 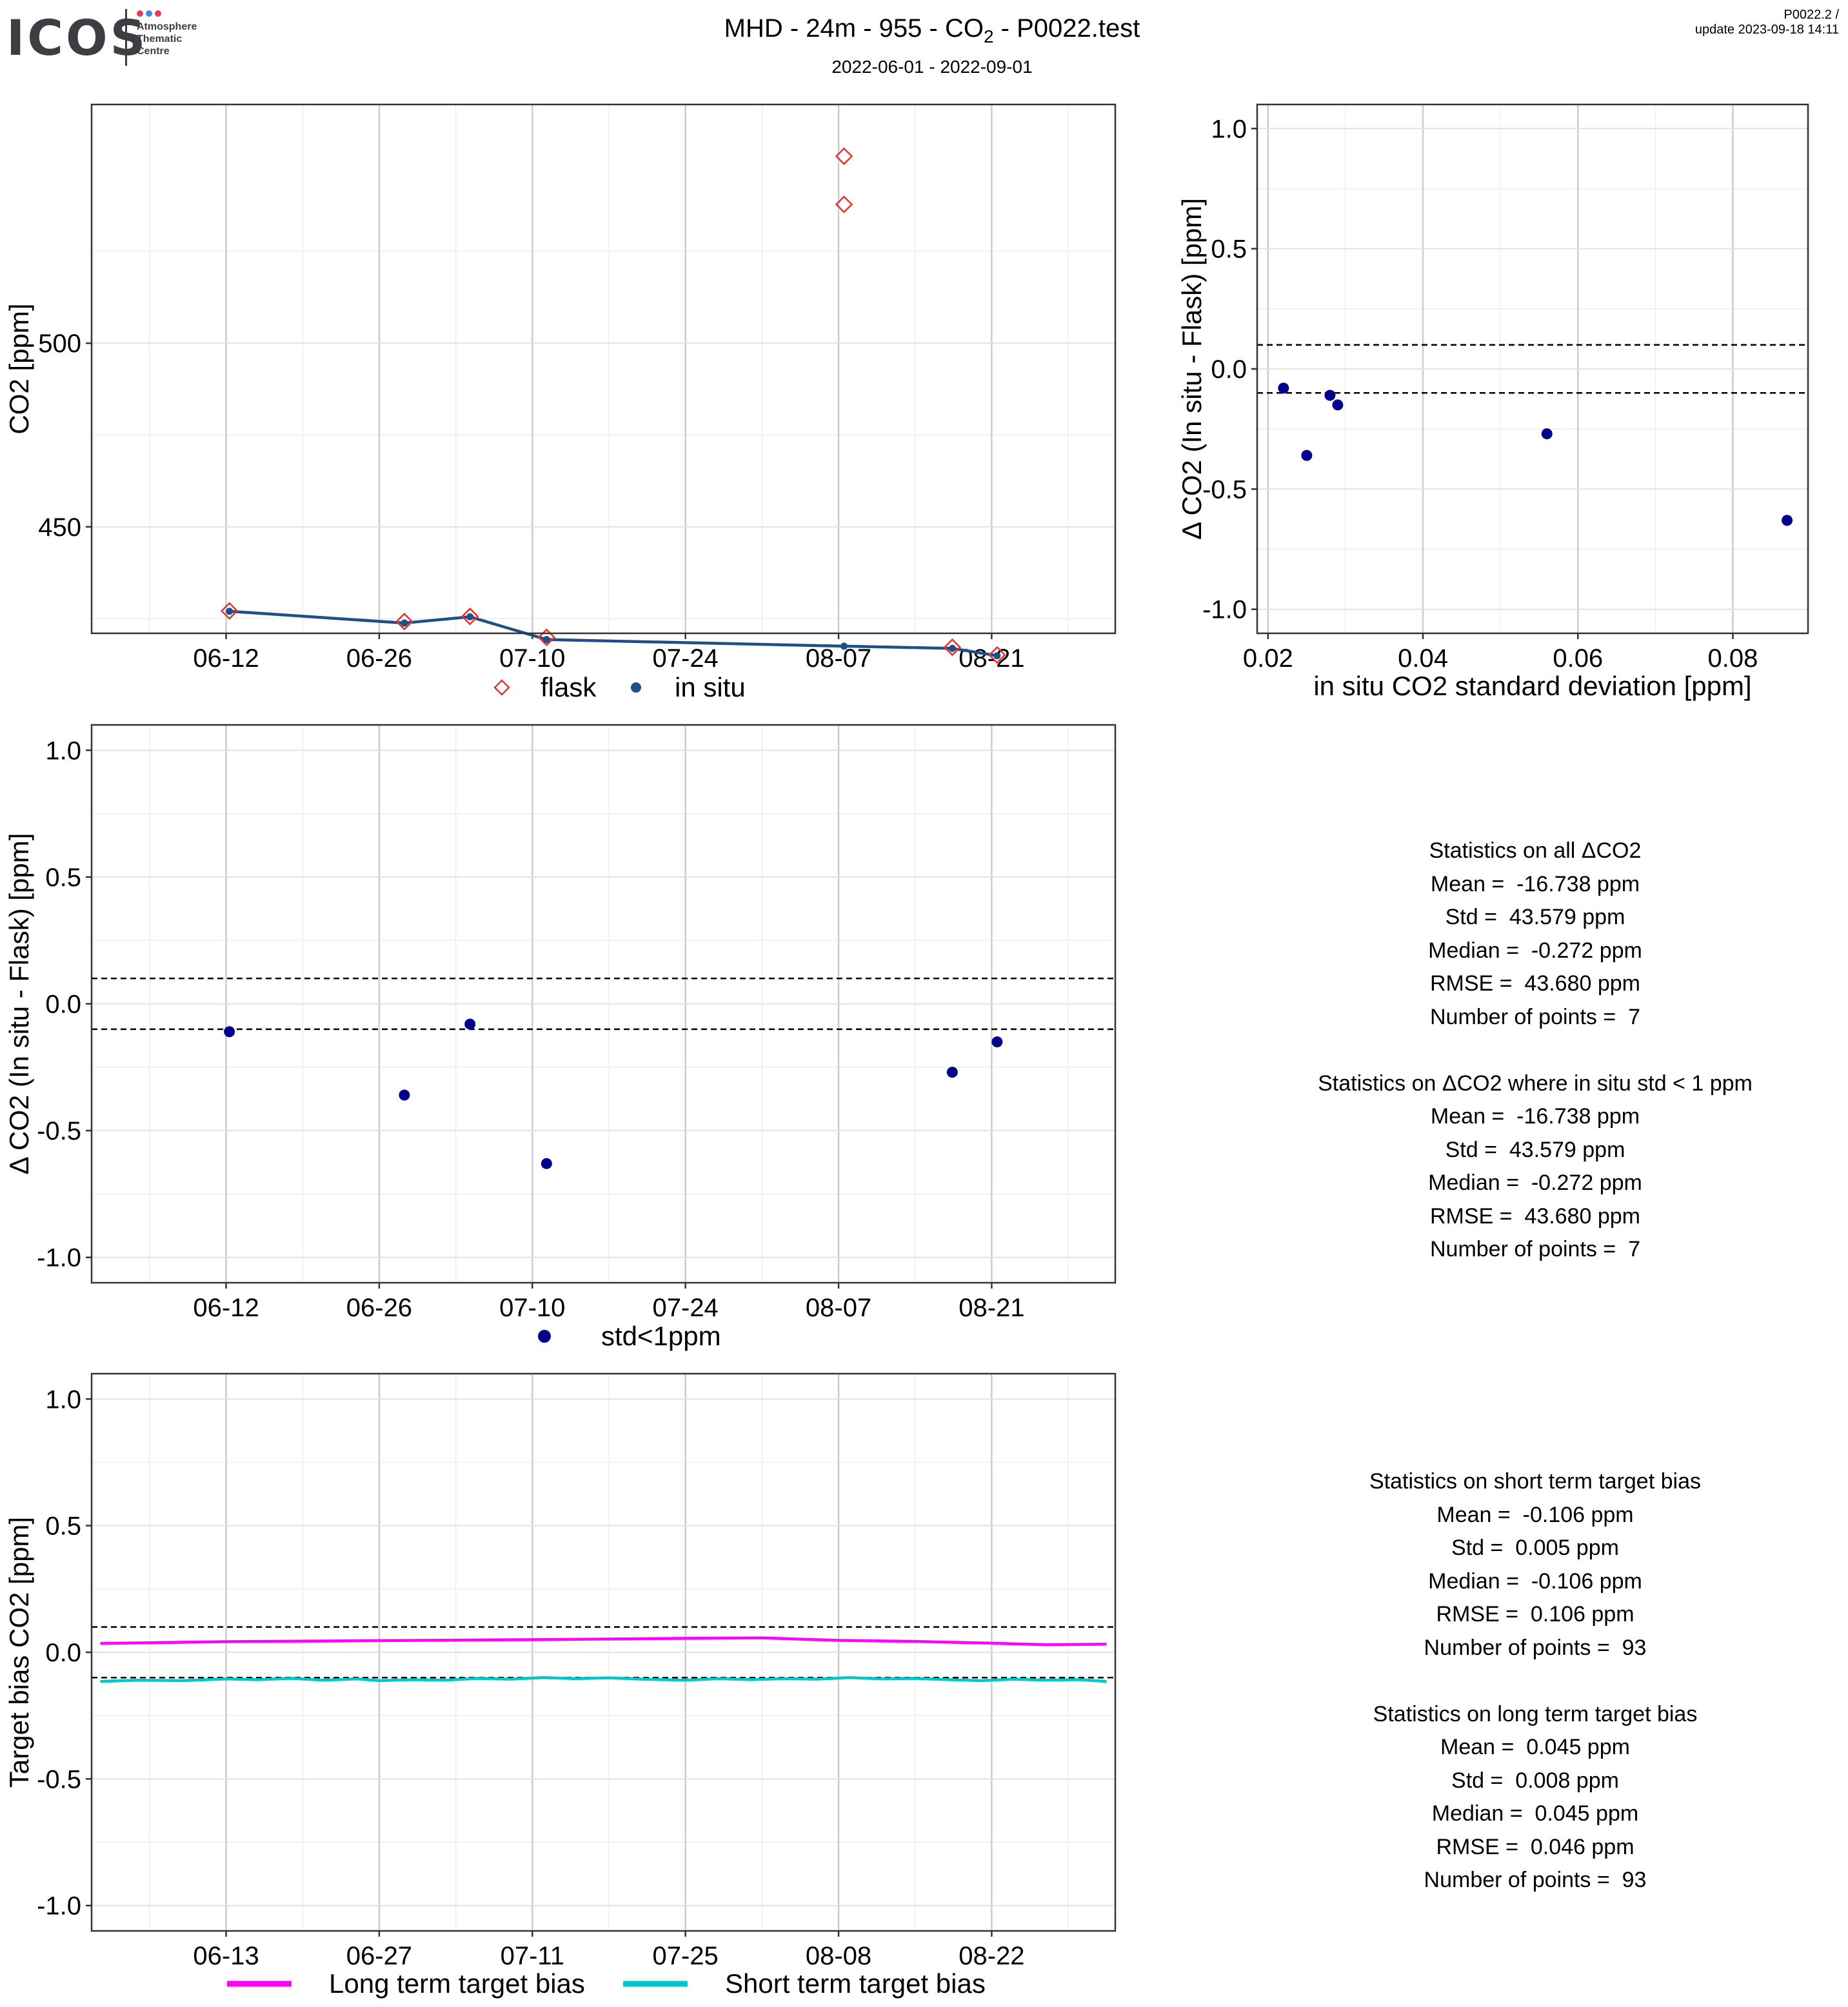 I want to click on logo: ICOS, so click(x=77, y=37).